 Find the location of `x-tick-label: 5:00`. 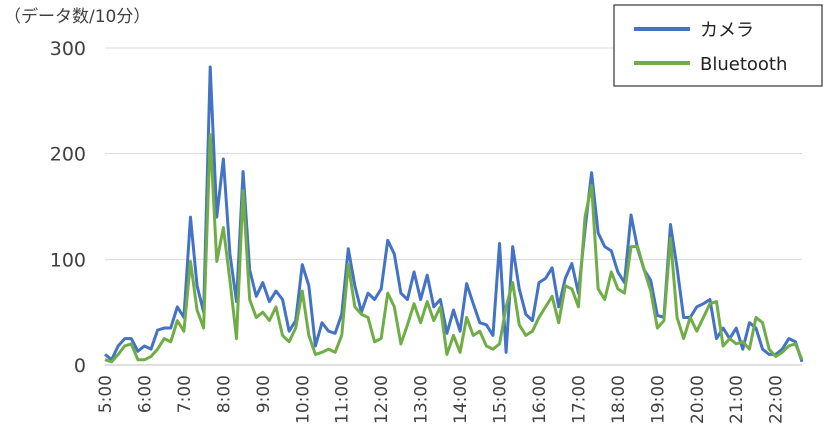

x-tick-label: 5:00 is located at coordinates (106, 394).